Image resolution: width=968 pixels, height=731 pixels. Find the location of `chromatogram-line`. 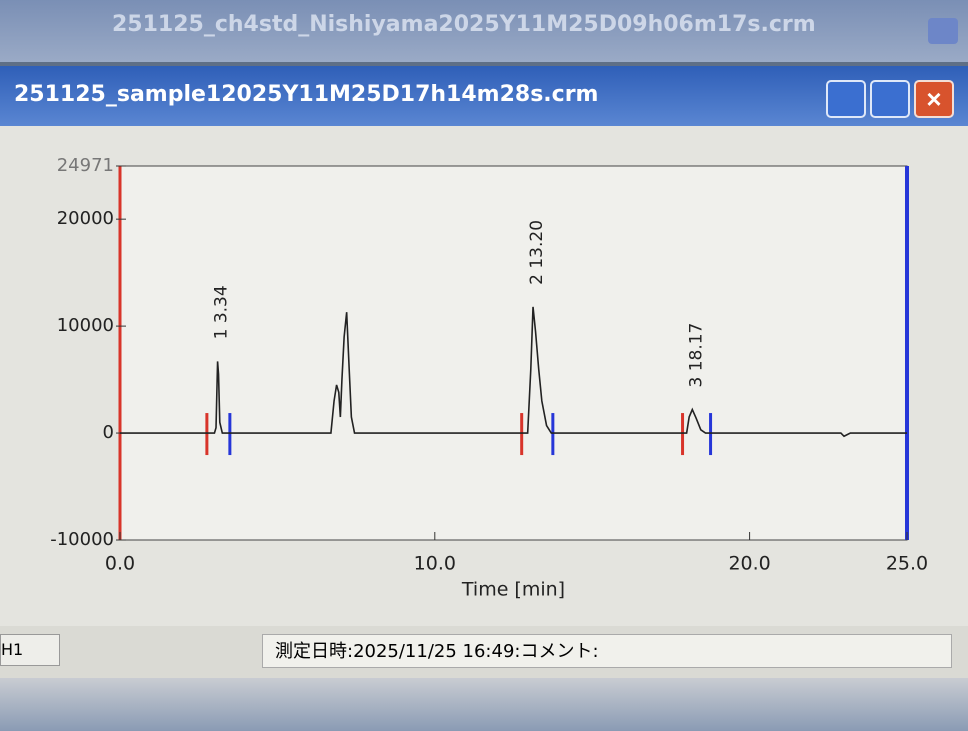

chromatogram-line is located at coordinates (513, 372).